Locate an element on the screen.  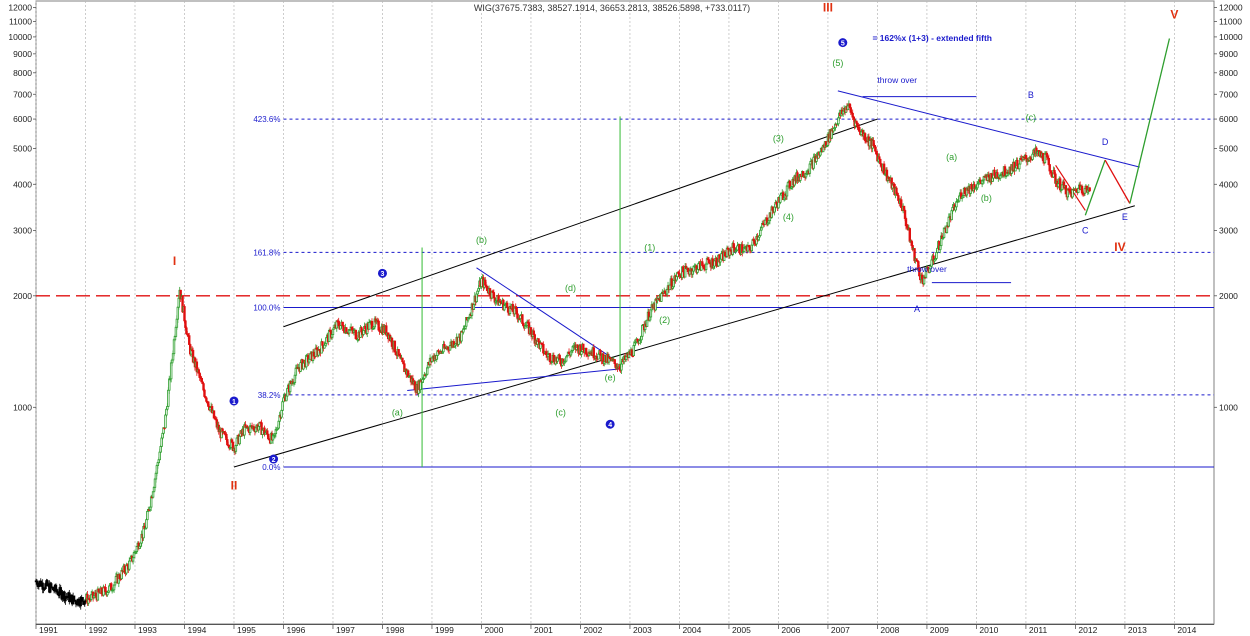
x-tick-label: 2000 is located at coordinates (493, 630).